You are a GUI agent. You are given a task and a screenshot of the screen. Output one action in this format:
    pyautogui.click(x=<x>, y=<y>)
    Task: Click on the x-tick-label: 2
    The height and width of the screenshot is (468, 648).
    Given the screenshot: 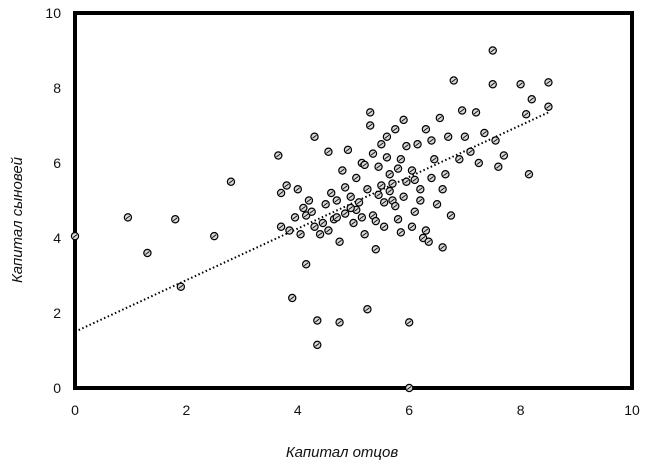 What is the action you would take?
    pyautogui.click(x=187, y=410)
    